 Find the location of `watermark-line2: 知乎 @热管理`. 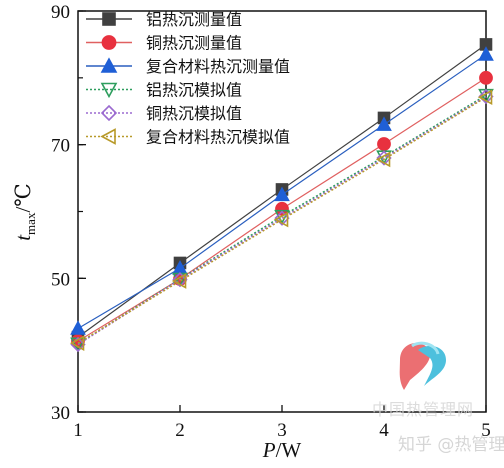

watermark-line2: 知乎 @热管理 is located at coordinates (451, 445).